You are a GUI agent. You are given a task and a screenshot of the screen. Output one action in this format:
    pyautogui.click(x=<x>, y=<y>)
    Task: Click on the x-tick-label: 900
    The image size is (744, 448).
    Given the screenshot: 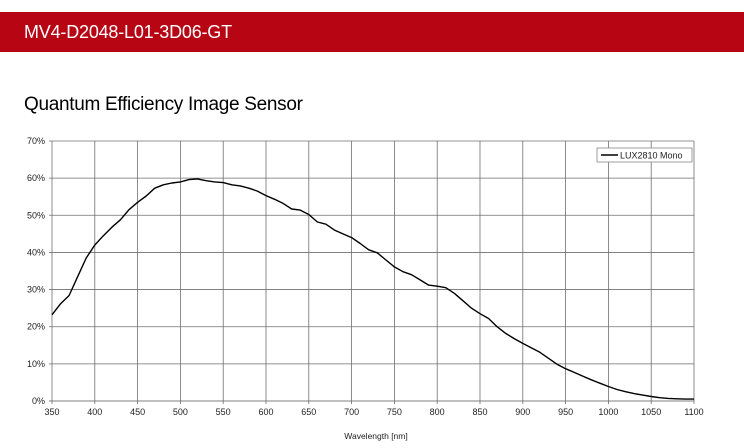 What is the action you would take?
    pyautogui.click(x=522, y=412)
    